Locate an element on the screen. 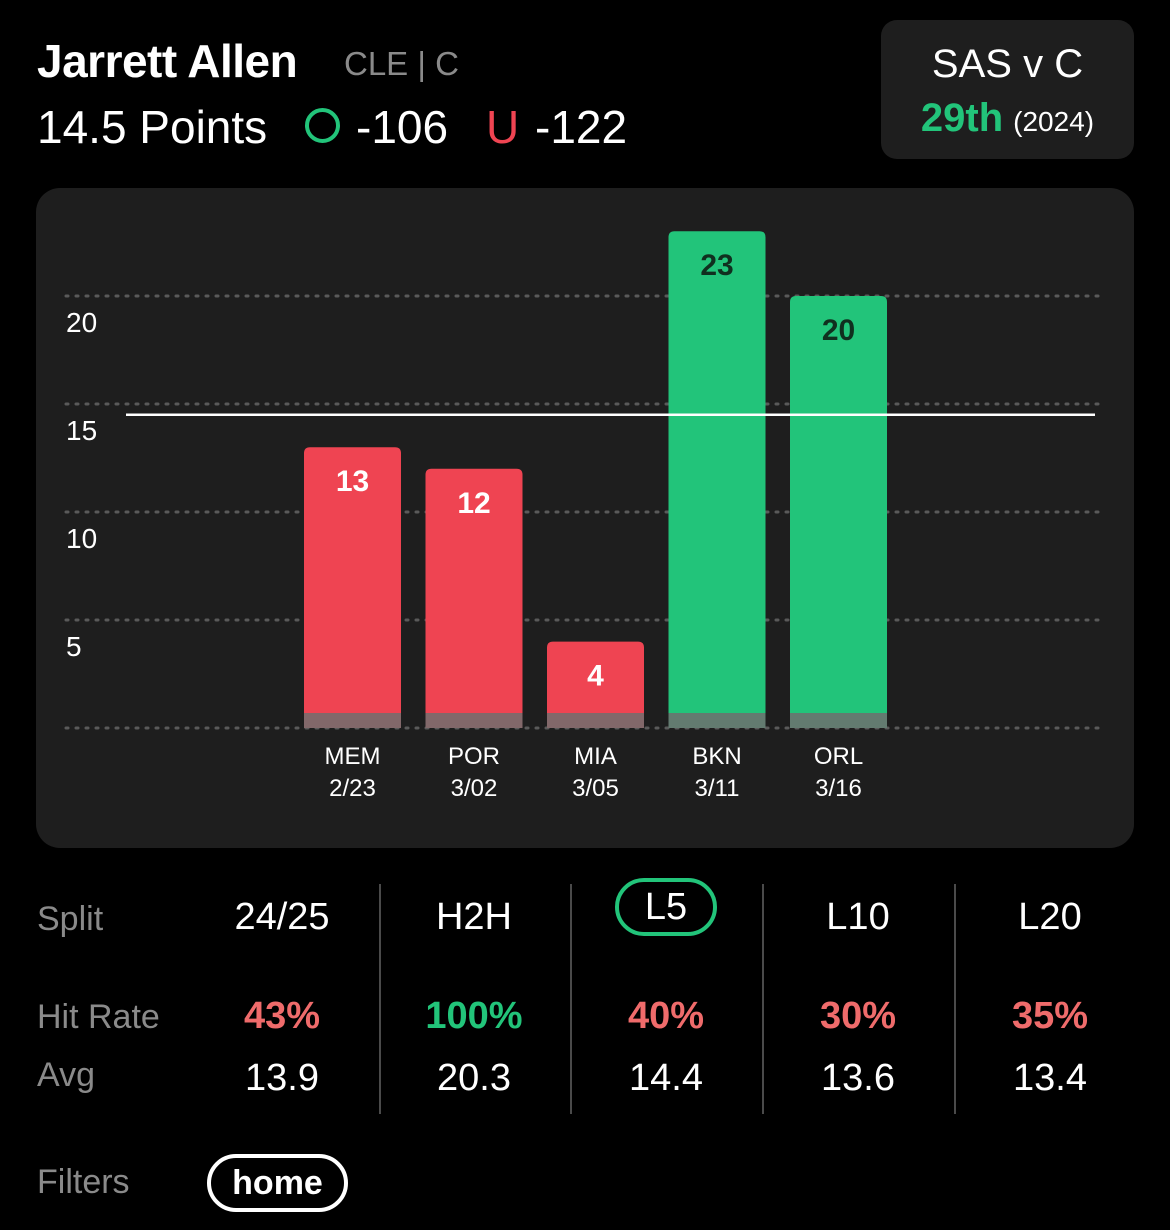  split-tab-l5: L5 is located at coordinates (666, 907).